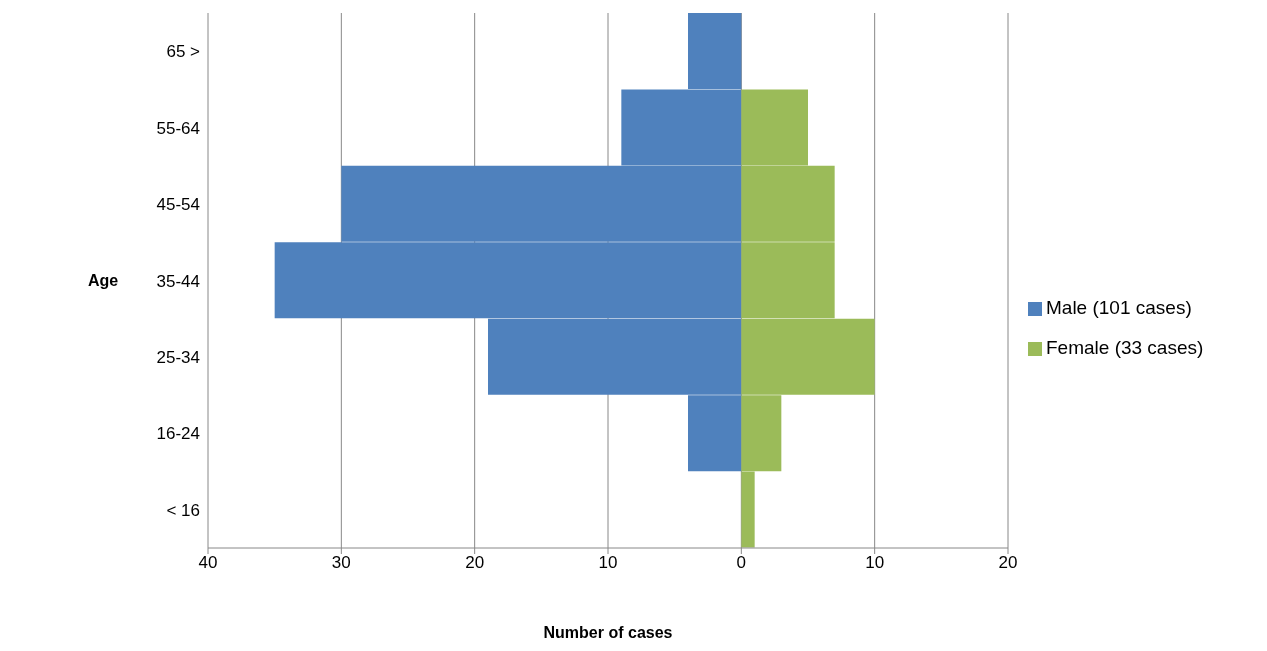  What do you see at coordinates (741, 563) in the screenshot?
I see `x-tick-label: 0` at bounding box center [741, 563].